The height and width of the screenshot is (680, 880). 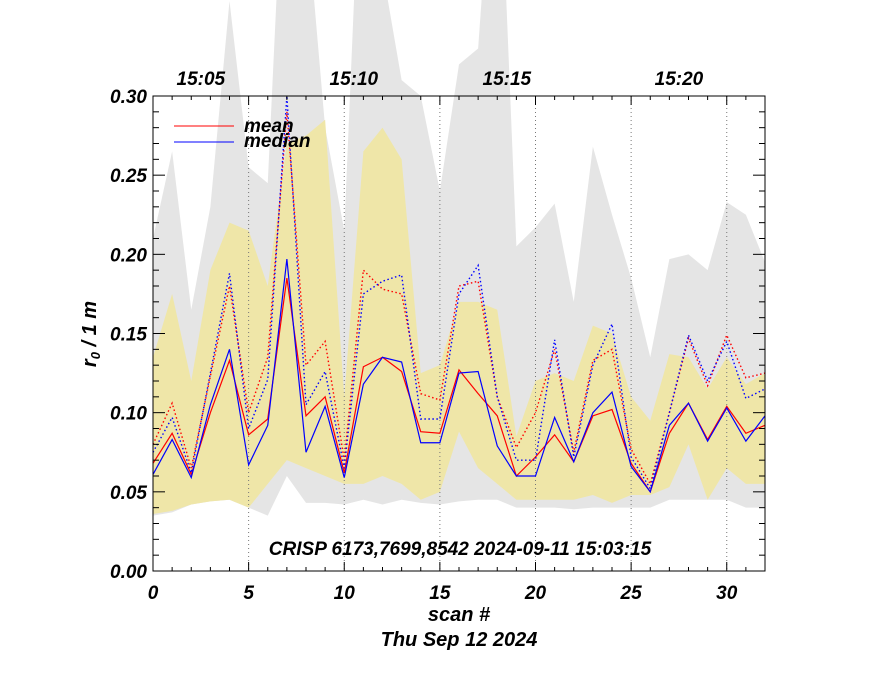 What do you see at coordinates (460, 549) in the screenshot?
I see `chart-title: CRISP 6173,7699,8542 2024-09-11 15:03:15` at bounding box center [460, 549].